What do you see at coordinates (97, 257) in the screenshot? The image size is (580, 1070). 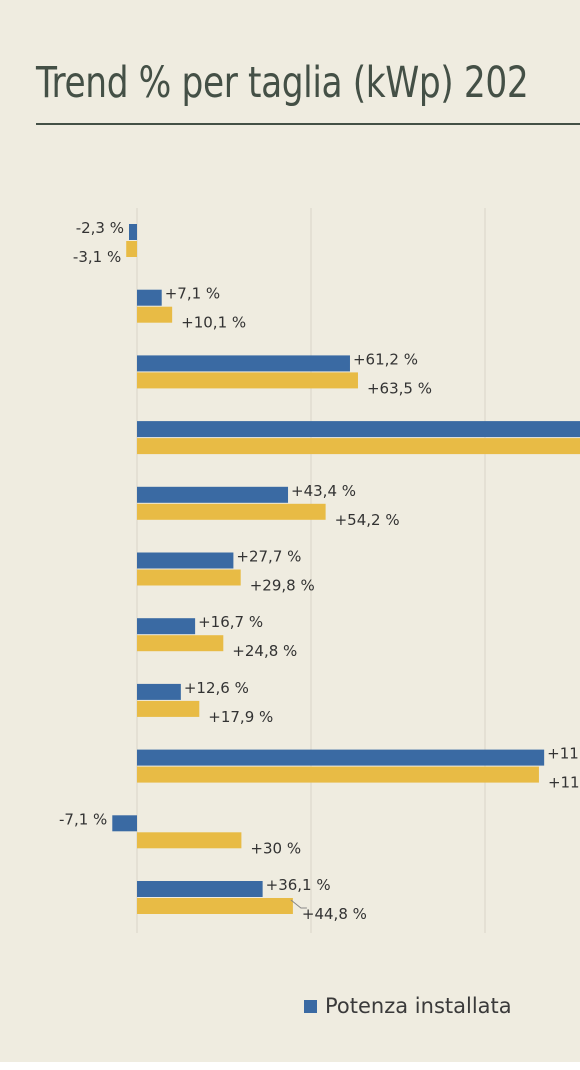 I see `data-label-s2-1: -3,1 %` at bounding box center [97, 257].